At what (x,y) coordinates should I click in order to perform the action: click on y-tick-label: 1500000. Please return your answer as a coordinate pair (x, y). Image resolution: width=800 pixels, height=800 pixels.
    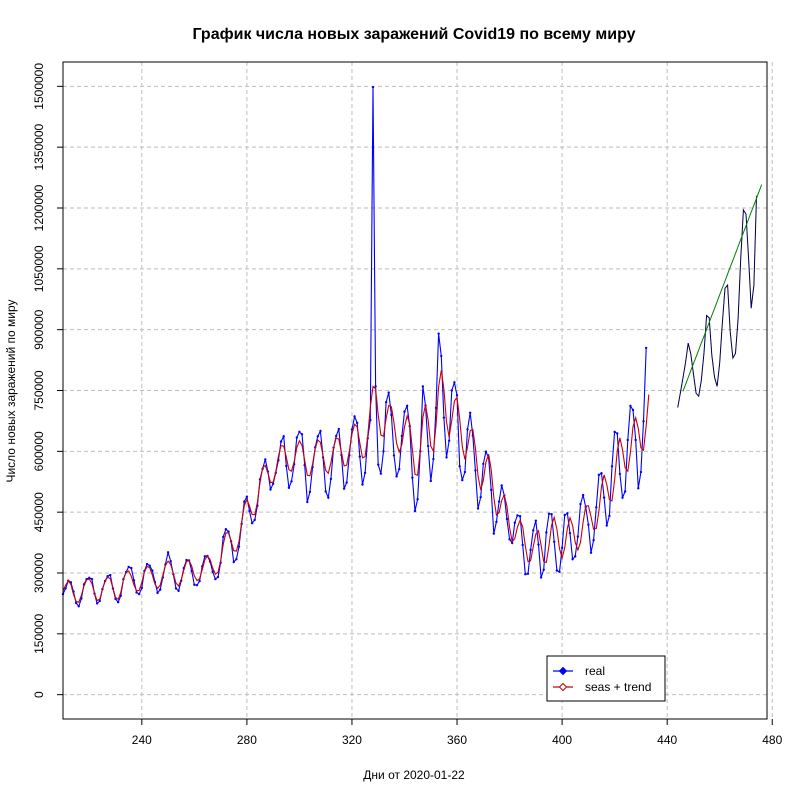
    Looking at the image, I should click on (39, 86).